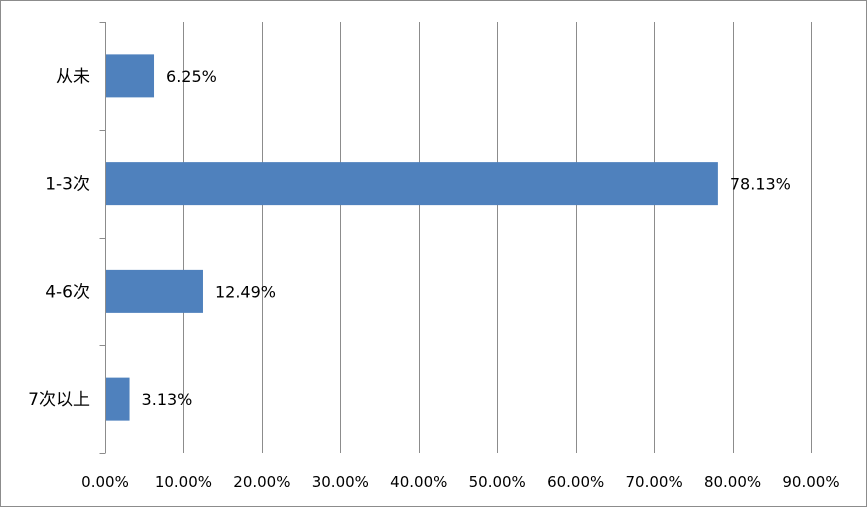  I want to click on category-label: 1-3次, so click(67, 185).